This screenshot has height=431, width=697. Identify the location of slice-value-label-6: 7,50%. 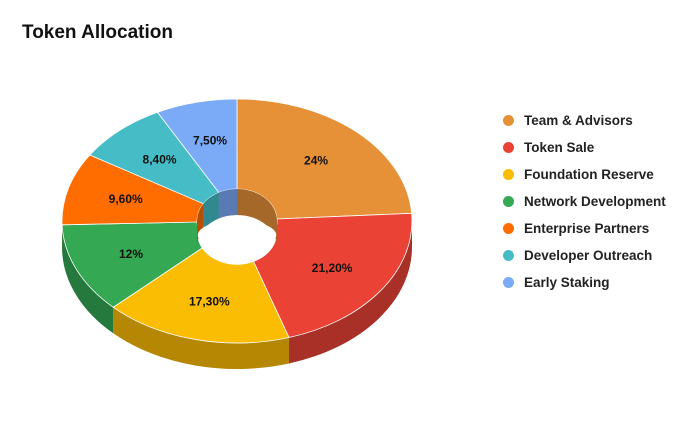
(210, 140).